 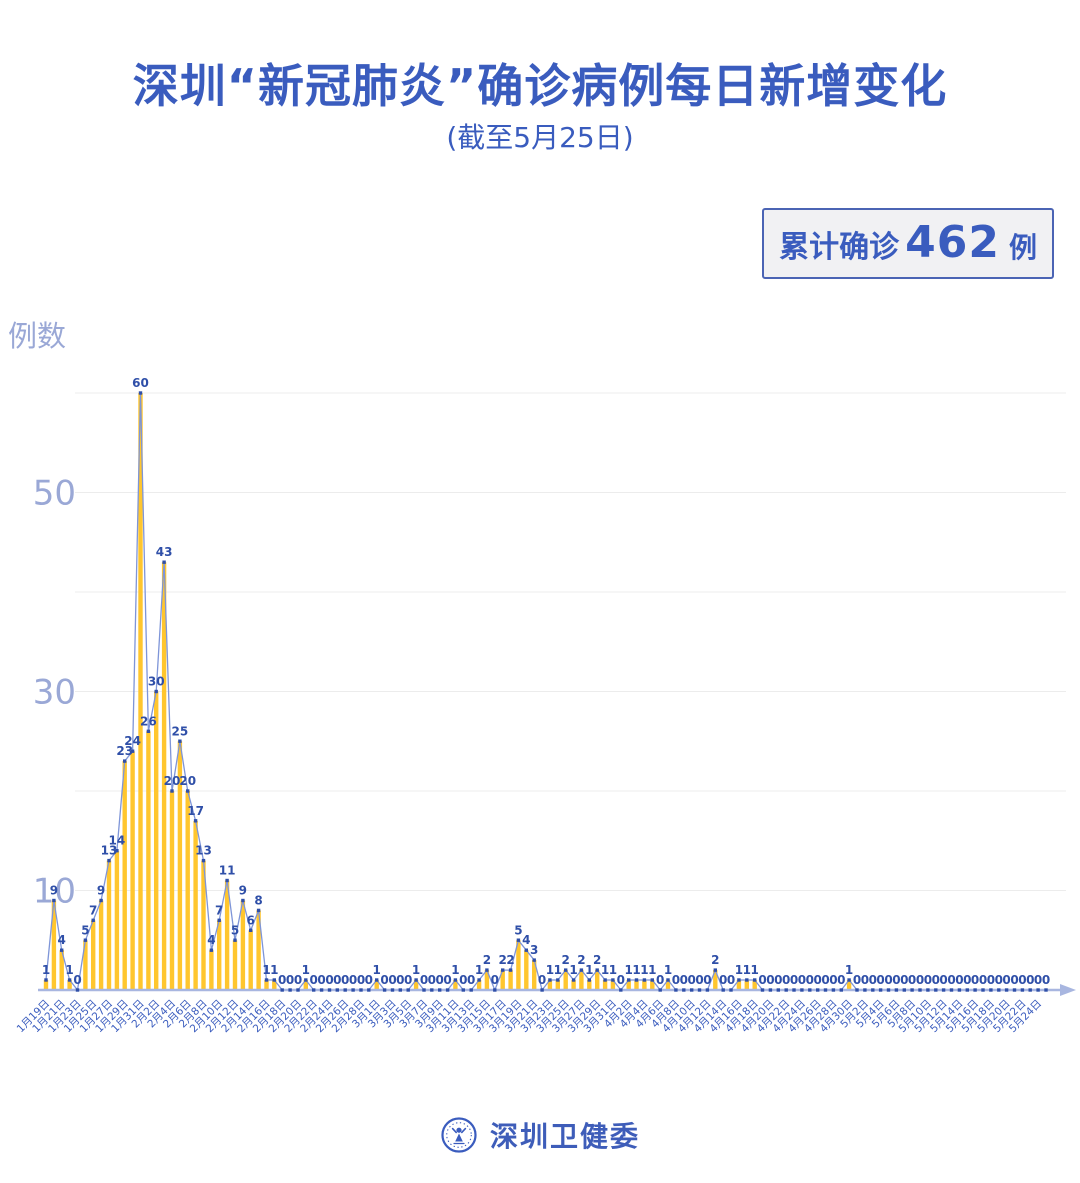 I want to click on y-tick-label: 30, so click(x=54, y=693).